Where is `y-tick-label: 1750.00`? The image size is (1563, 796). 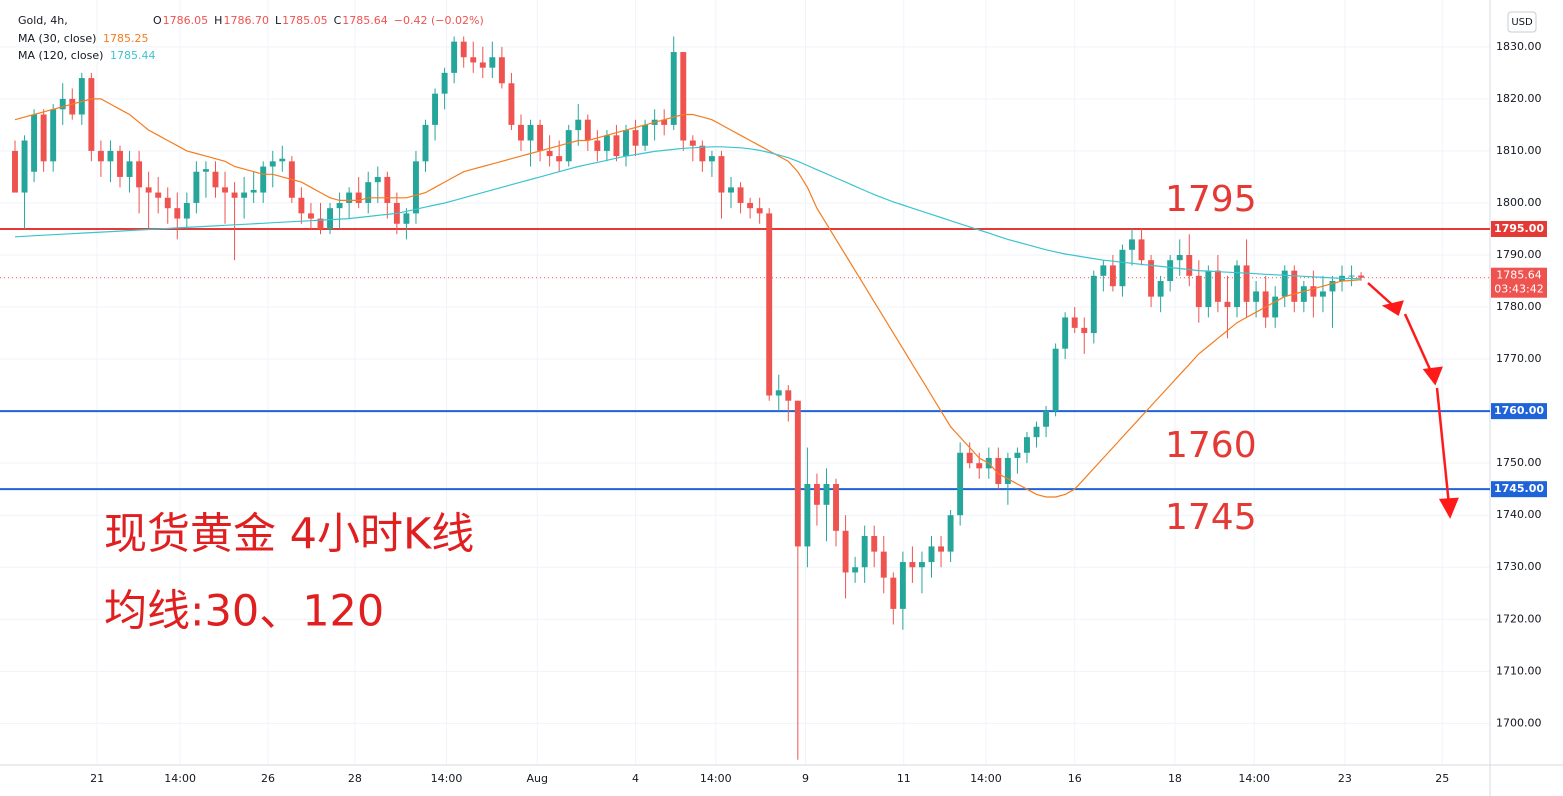 y-tick-label: 1750.00 is located at coordinates (1519, 462).